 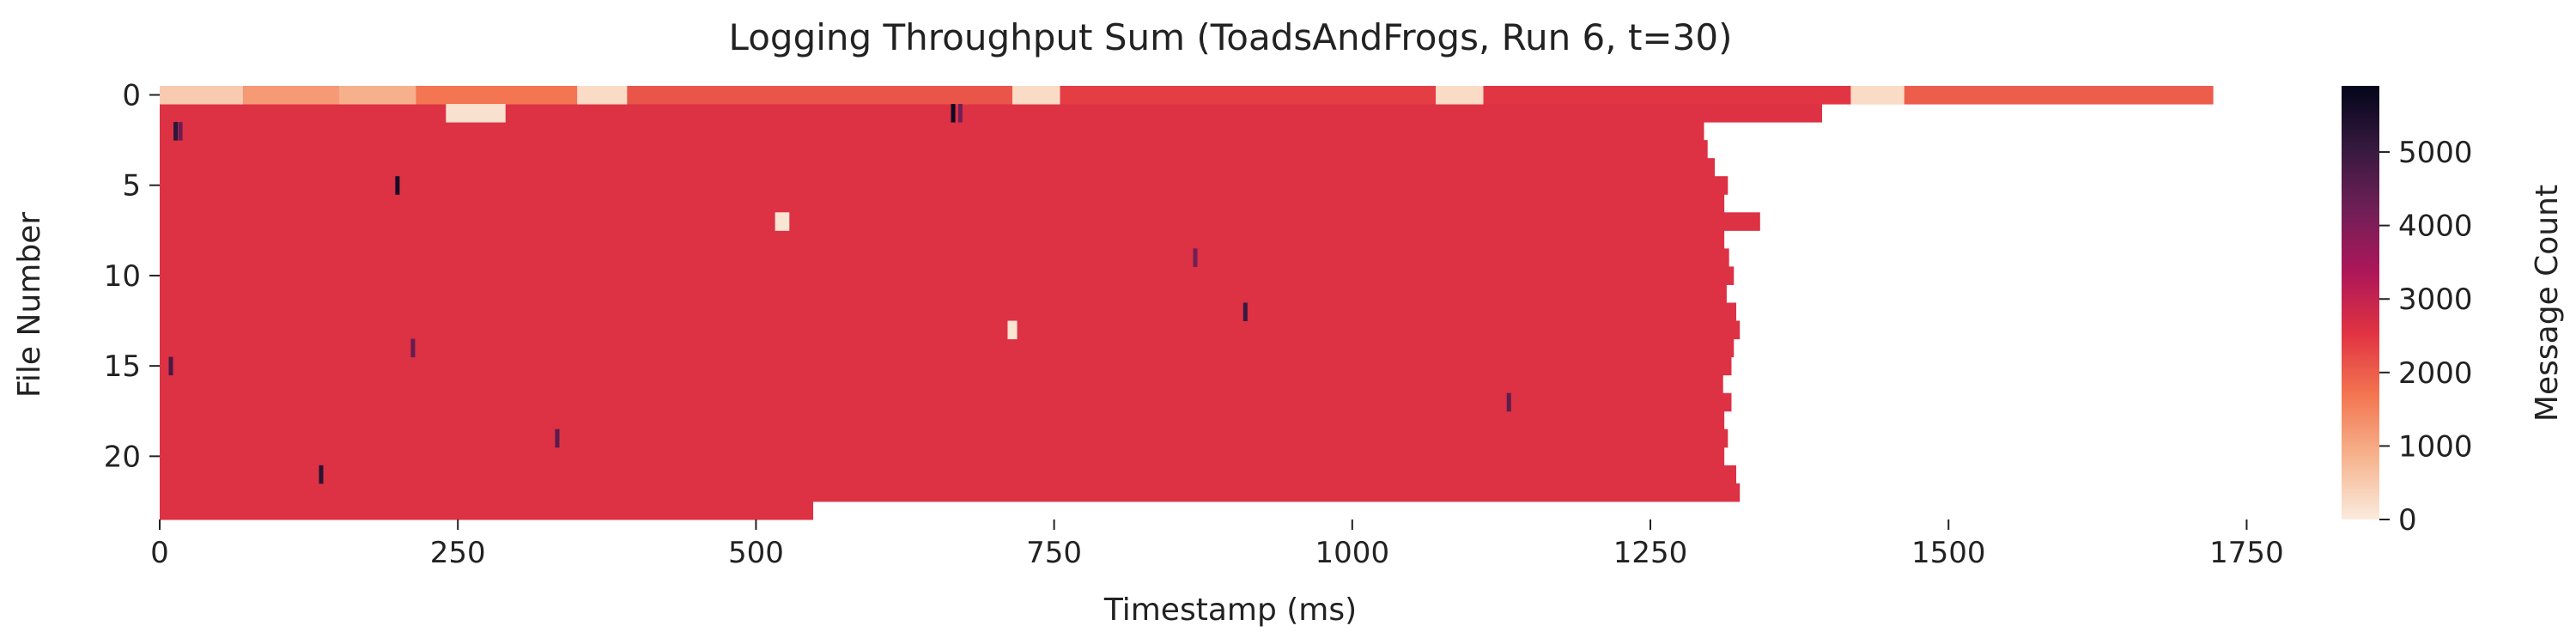 I want to click on x-tick-label: 750, so click(x=1054, y=553).